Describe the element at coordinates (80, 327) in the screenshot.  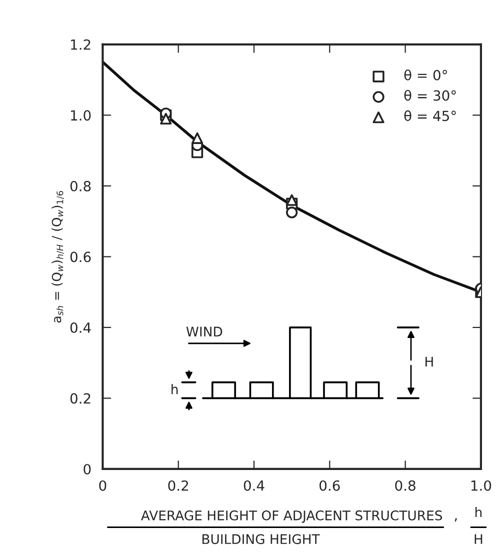
I see `y-tick-label: 0.4` at that location.